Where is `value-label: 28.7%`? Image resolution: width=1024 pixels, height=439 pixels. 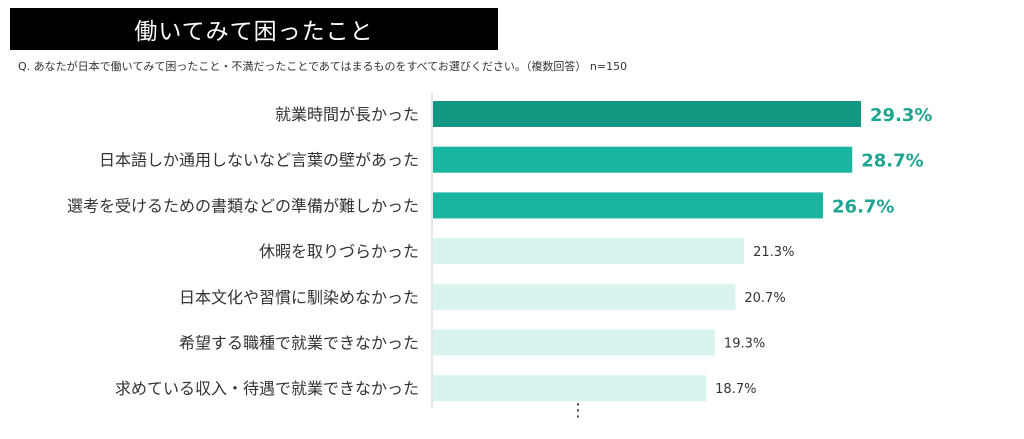 value-label: 28.7% is located at coordinates (892, 161).